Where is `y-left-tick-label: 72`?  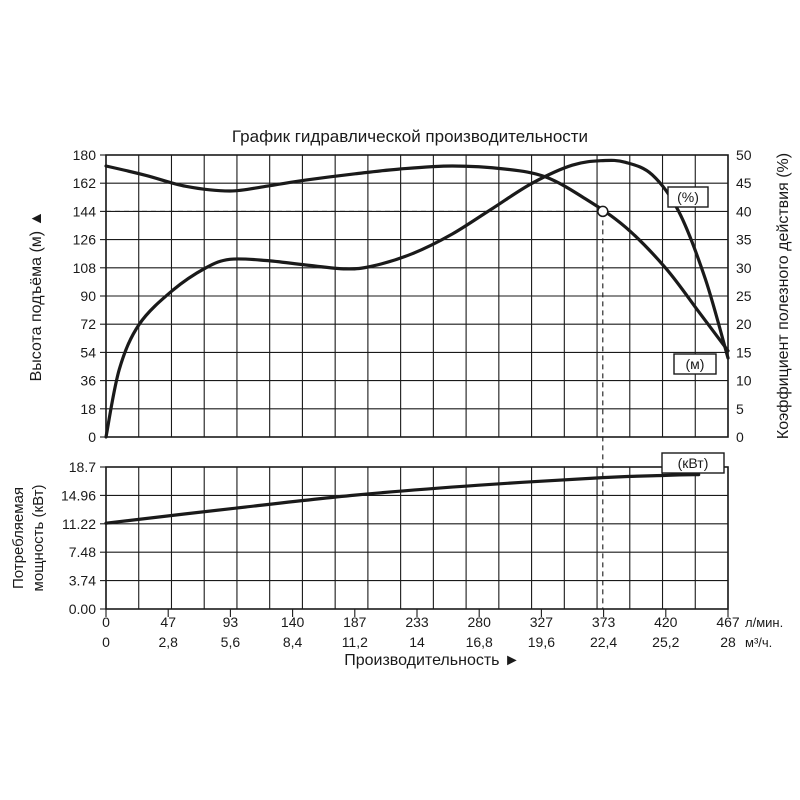
y-left-tick-label: 72 is located at coordinates (88, 324).